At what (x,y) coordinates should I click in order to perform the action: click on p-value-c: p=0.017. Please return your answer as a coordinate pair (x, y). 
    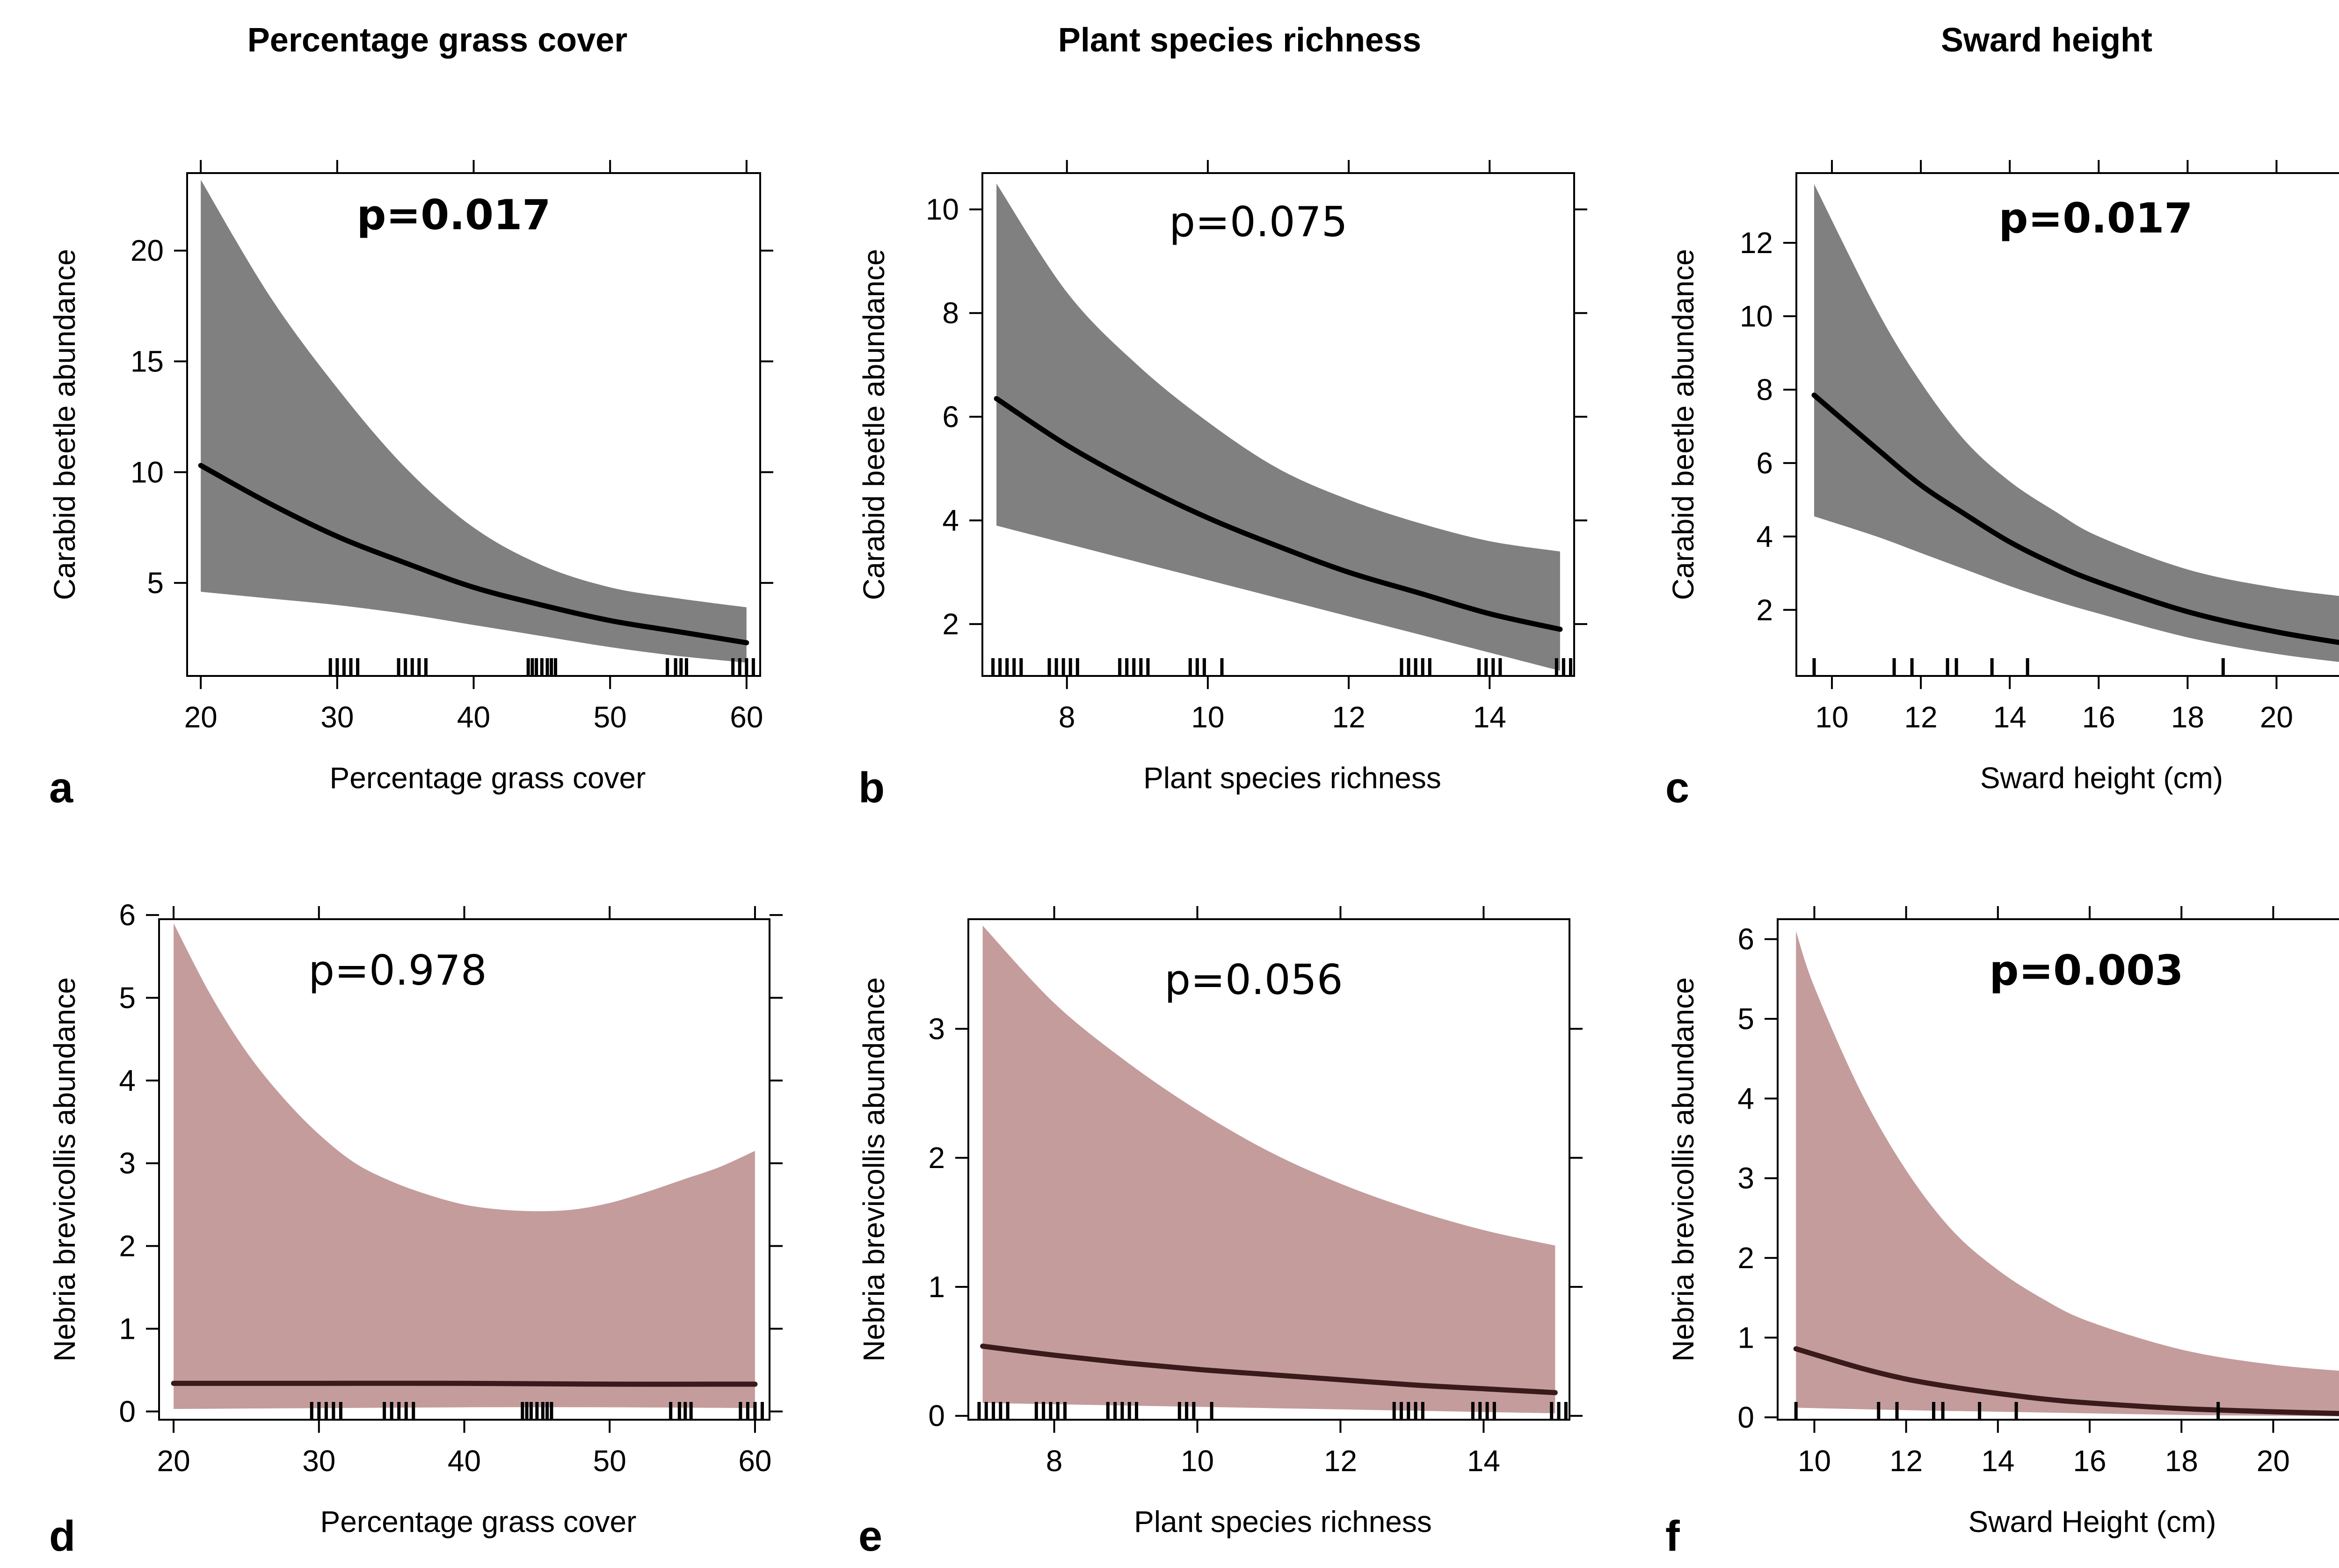
    Looking at the image, I should click on (2095, 218).